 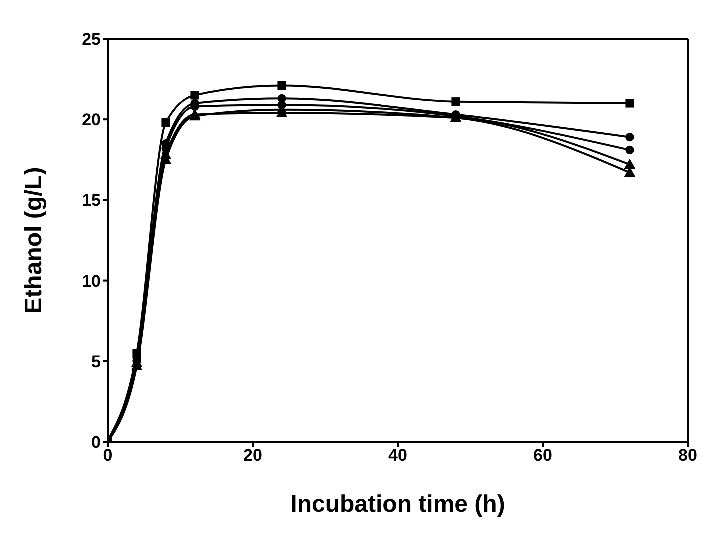 I want to click on y-tick-label: 0, so click(x=96, y=442).